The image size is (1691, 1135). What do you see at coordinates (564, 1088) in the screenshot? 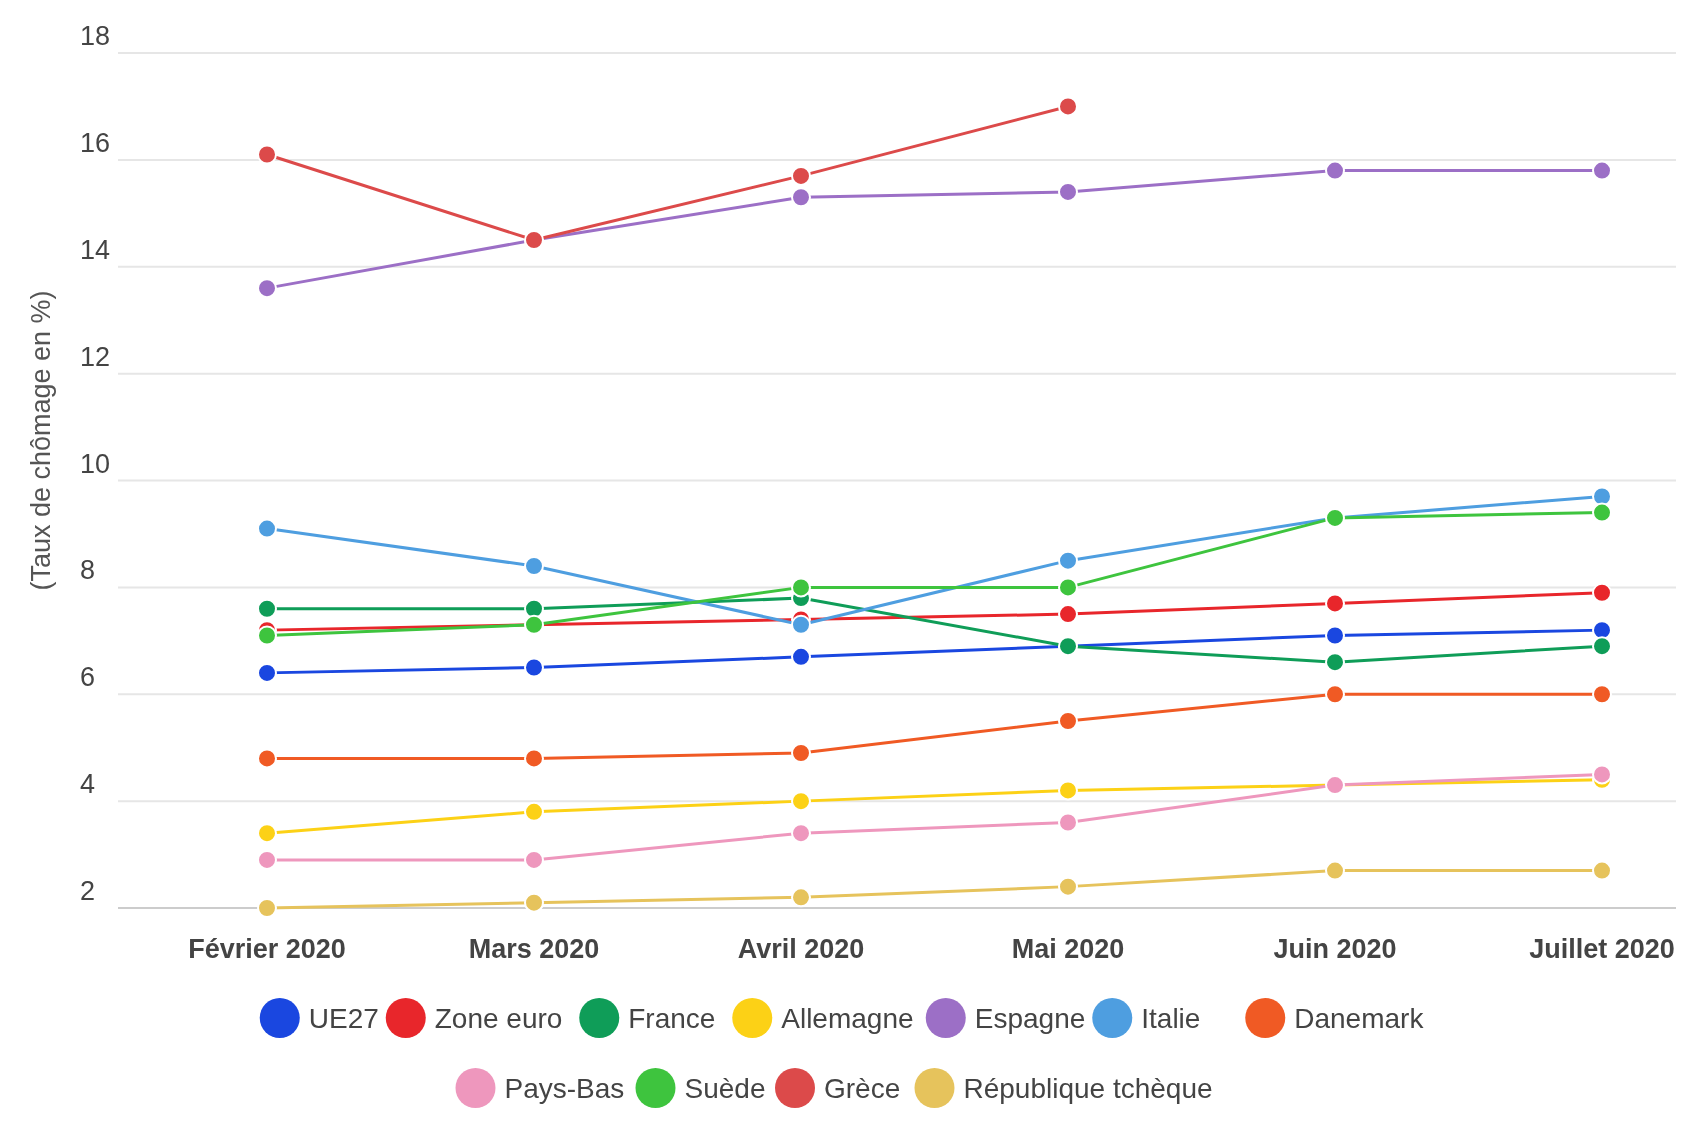
I see `legend-label: Pays-Bas` at bounding box center [564, 1088].